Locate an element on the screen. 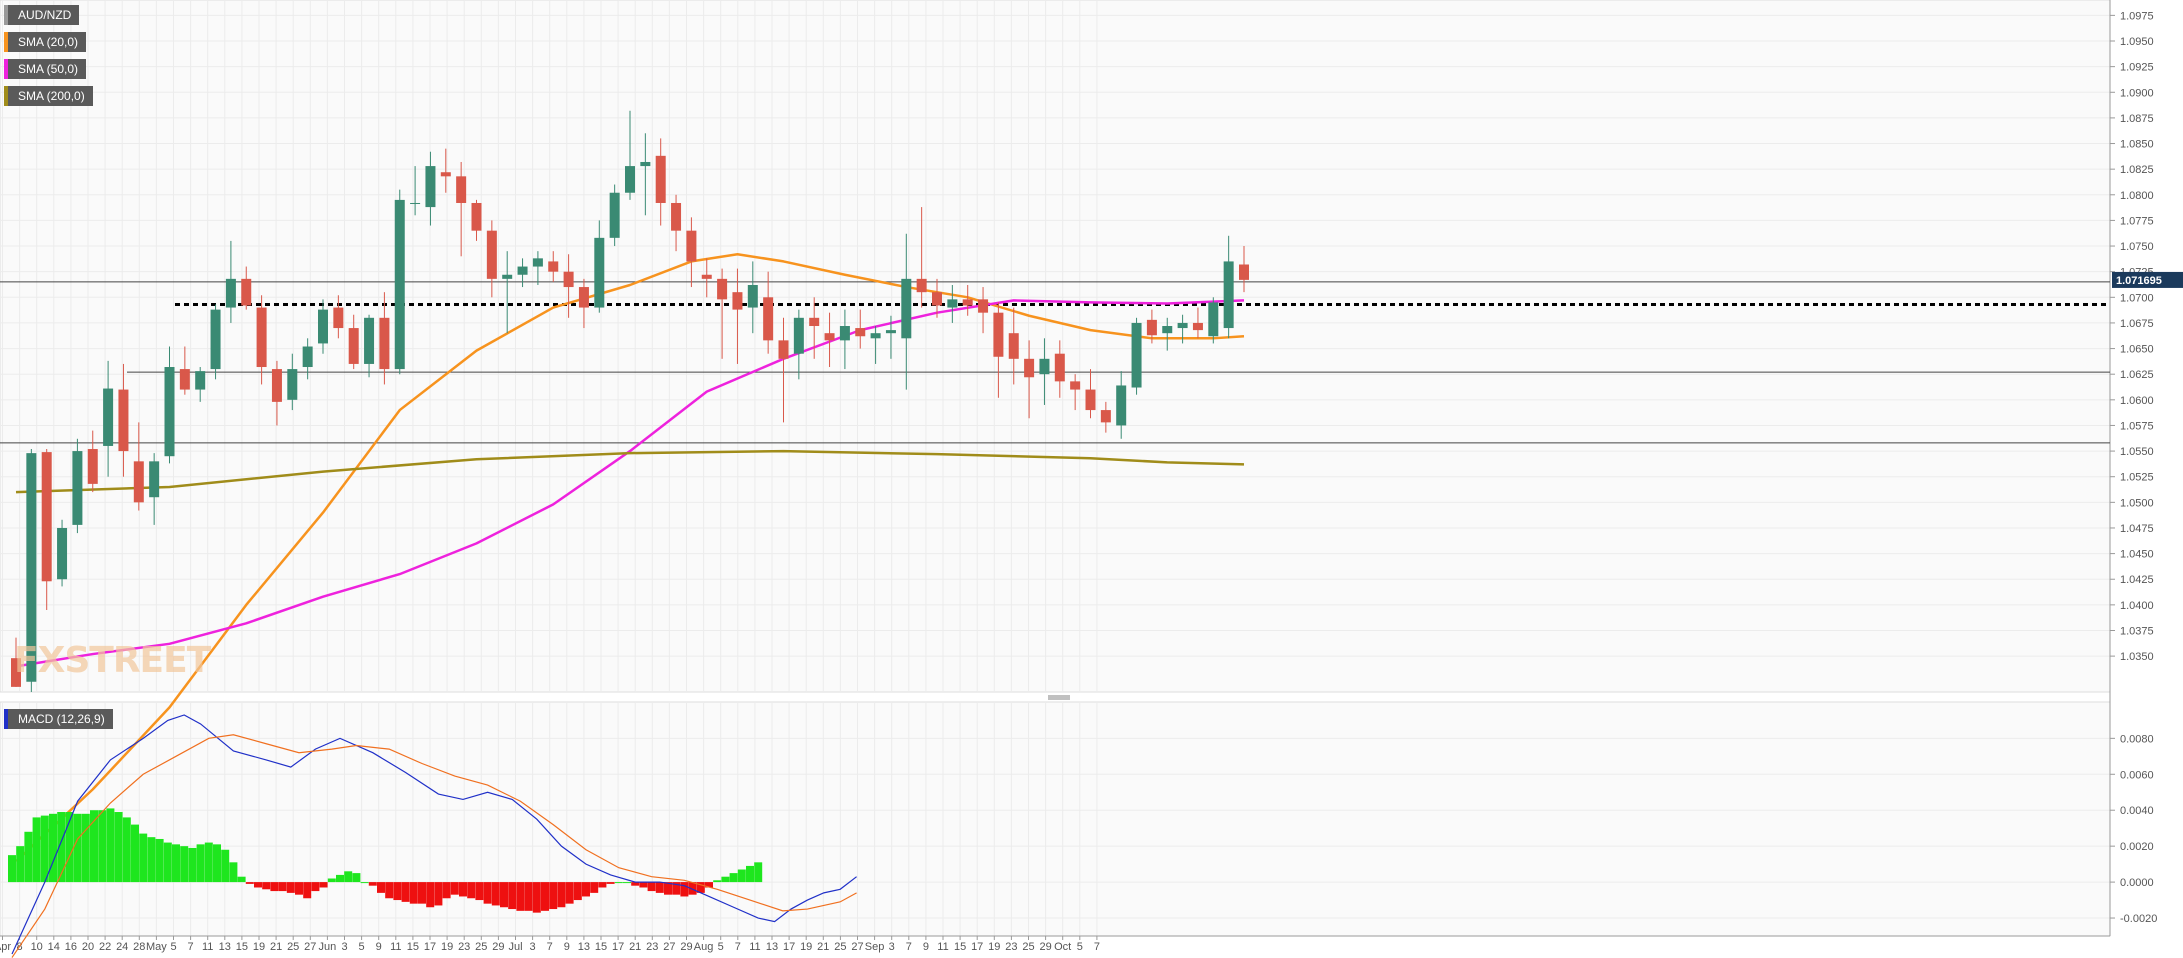  x-tick-label: 3 is located at coordinates (533, 947).